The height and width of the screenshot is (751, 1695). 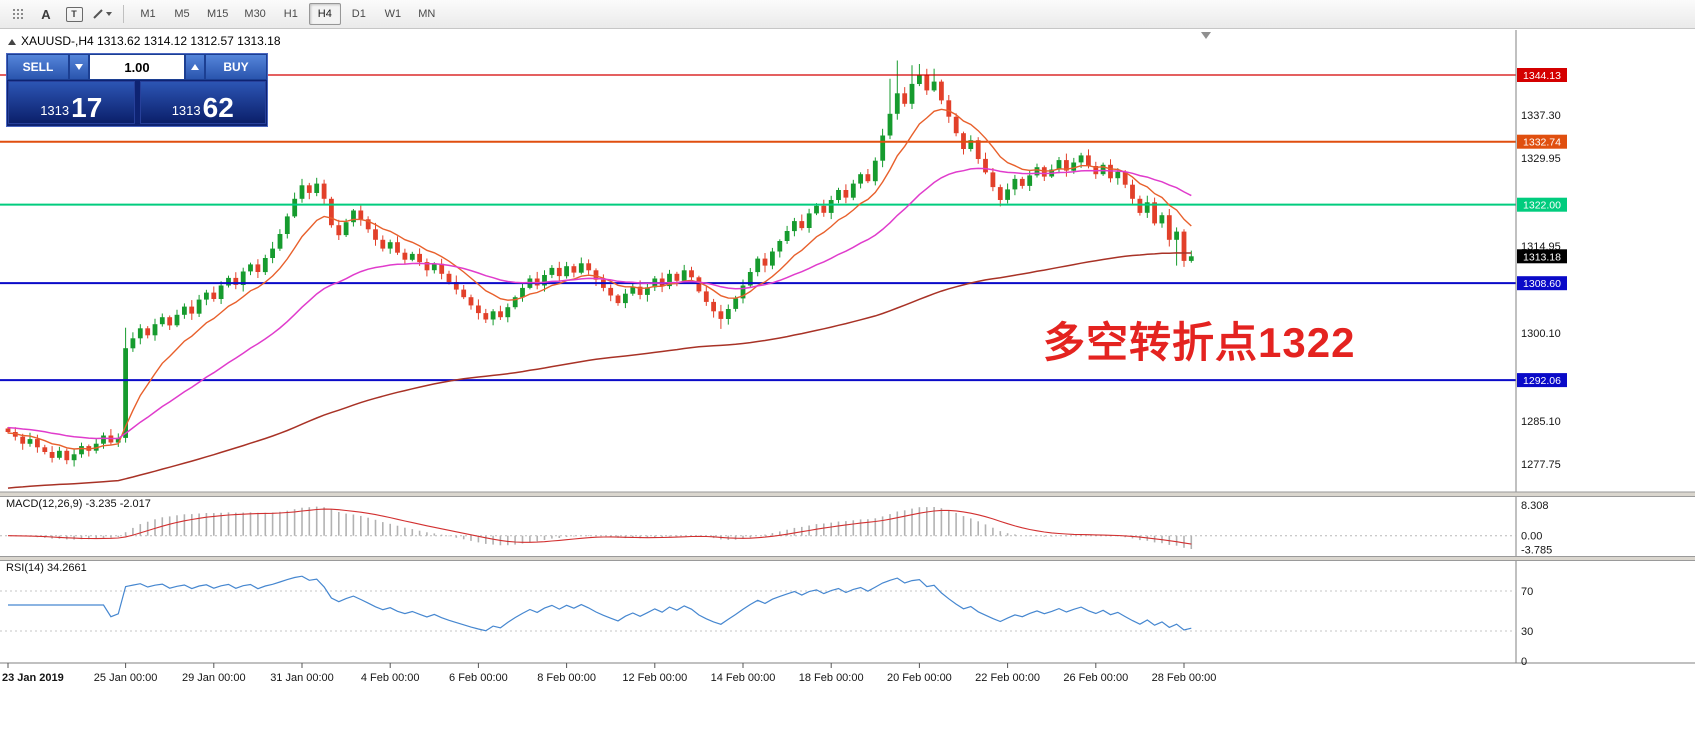 I want to click on macd-axis-label: 0.00, so click(x=1531, y=537).